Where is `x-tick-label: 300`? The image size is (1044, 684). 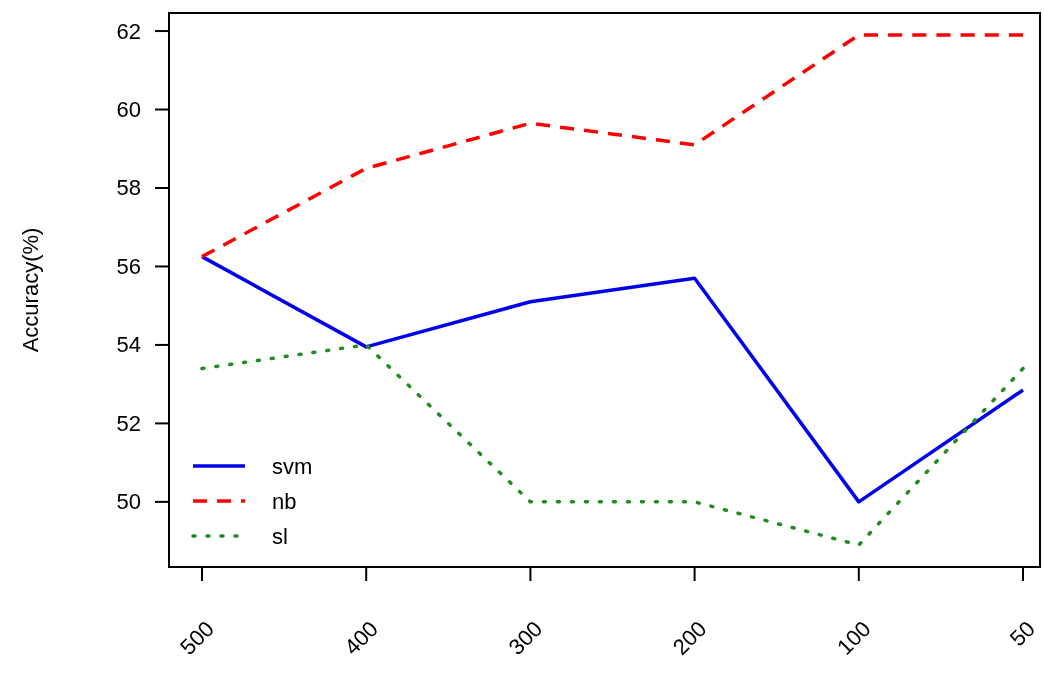 x-tick-label: 300 is located at coordinates (525, 638).